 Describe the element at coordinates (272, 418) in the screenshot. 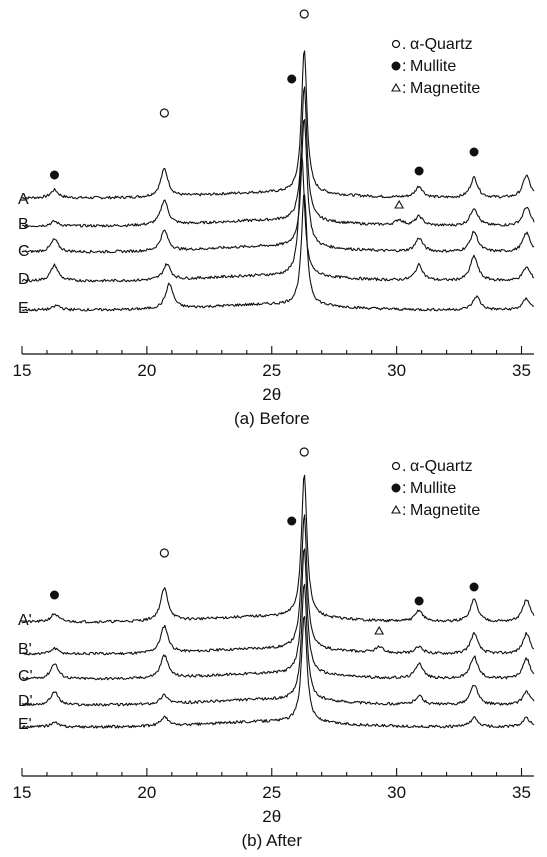

I see `panel-caption: (a) Before` at that location.